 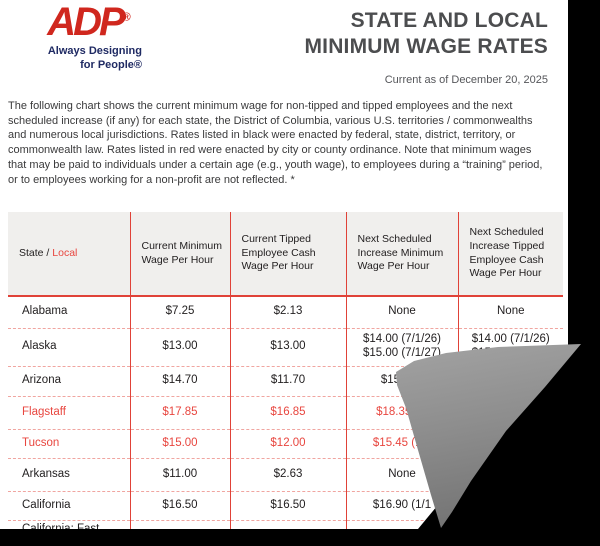 I want to click on local-header-text: Local, so click(x=65, y=252).